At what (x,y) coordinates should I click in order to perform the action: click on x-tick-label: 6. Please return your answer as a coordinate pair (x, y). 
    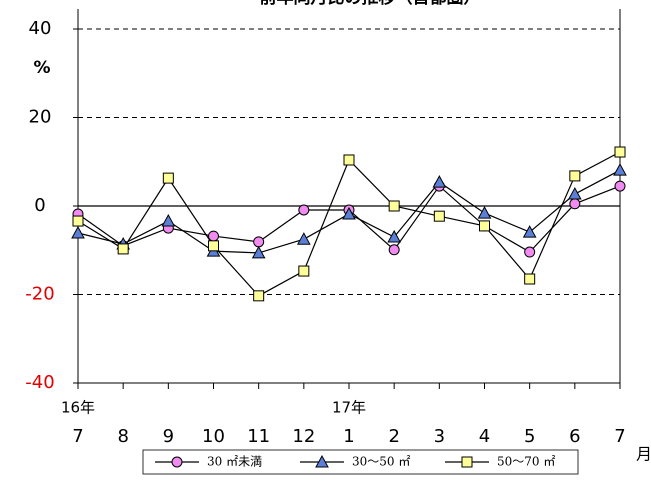
    Looking at the image, I should click on (574, 436).